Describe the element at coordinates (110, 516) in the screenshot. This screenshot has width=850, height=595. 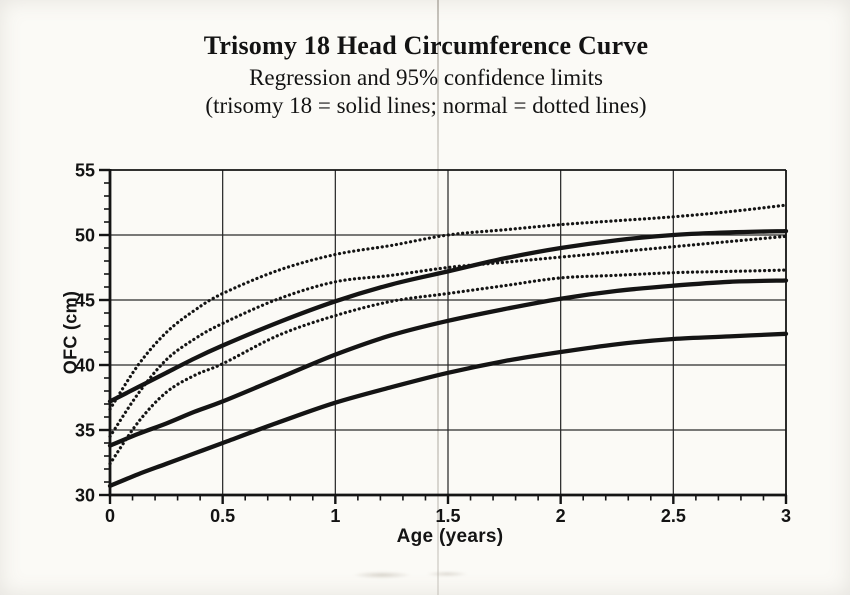
I see `x-tick-label-0: 0` at that location.